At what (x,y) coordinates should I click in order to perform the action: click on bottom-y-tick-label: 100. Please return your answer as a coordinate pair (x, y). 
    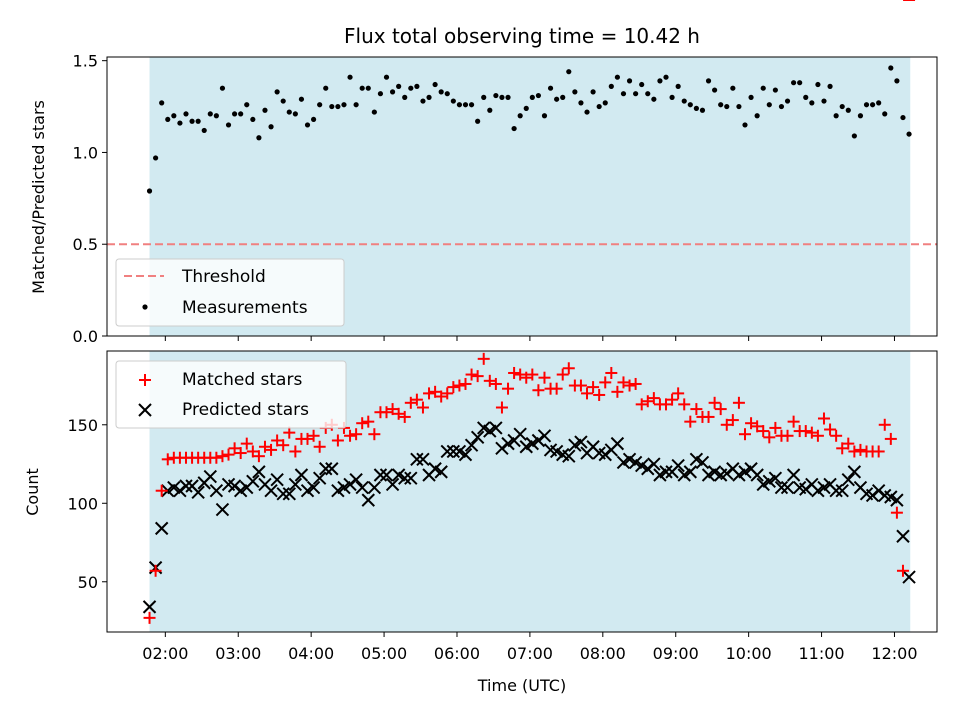
    Looking at the image, I should click on (82, 503).